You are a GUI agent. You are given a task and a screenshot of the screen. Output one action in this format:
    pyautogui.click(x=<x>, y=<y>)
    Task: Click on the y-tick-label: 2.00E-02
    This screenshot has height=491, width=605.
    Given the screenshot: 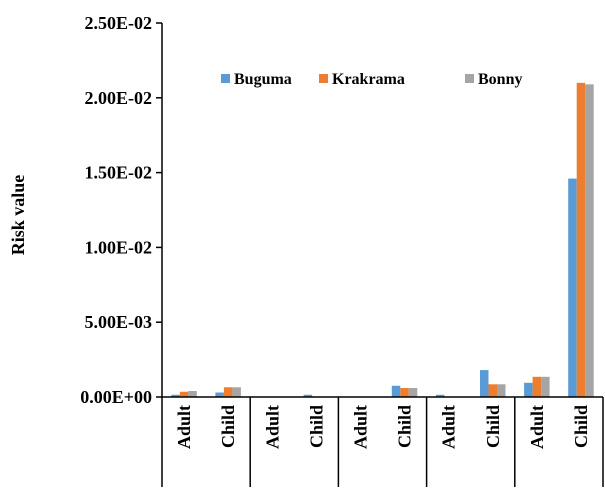 What is the action you would take?
    pyautogui.click(x=119, y=98)
    